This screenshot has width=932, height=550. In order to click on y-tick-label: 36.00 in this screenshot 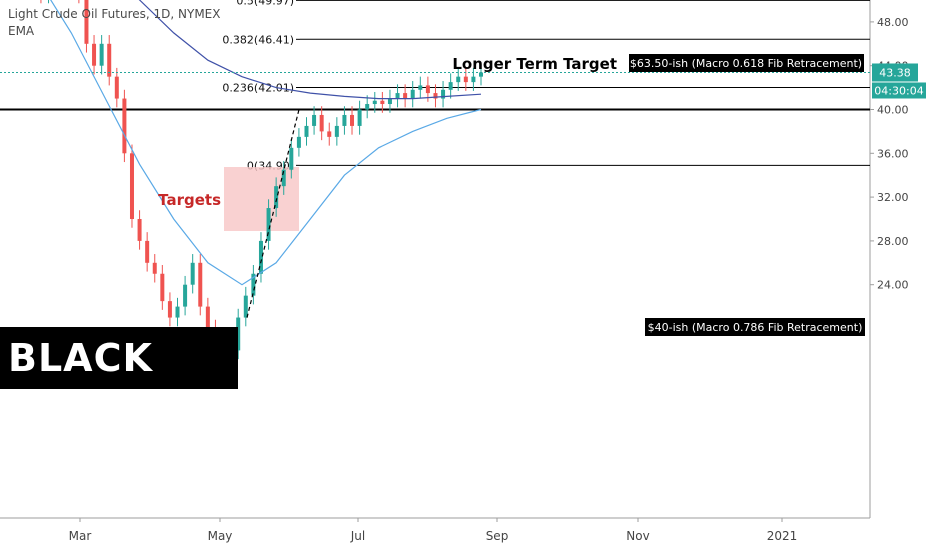, I will do `click(893, 153)`.